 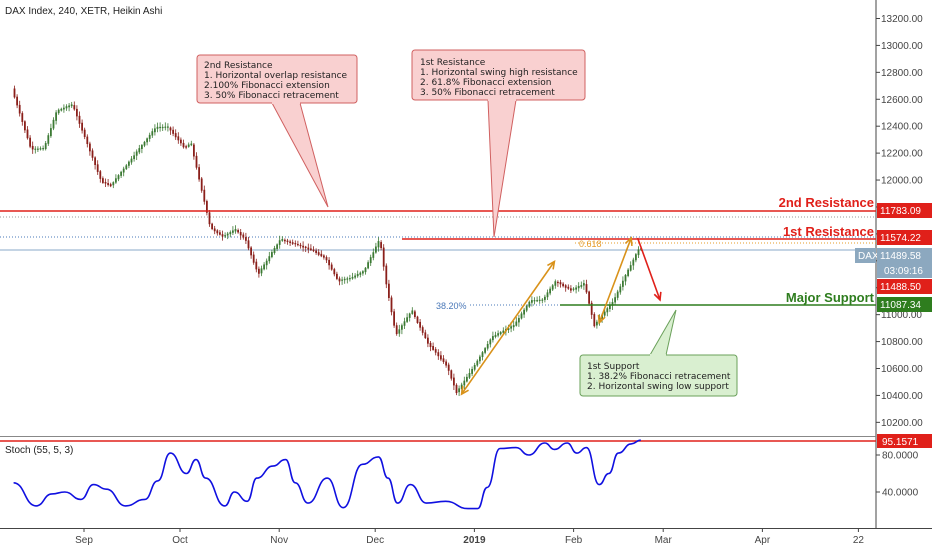 What do you see at coordinates (574, 540) in the screenshot?
I see `time-tick-label: Feb` at bounding box center [574, 540].